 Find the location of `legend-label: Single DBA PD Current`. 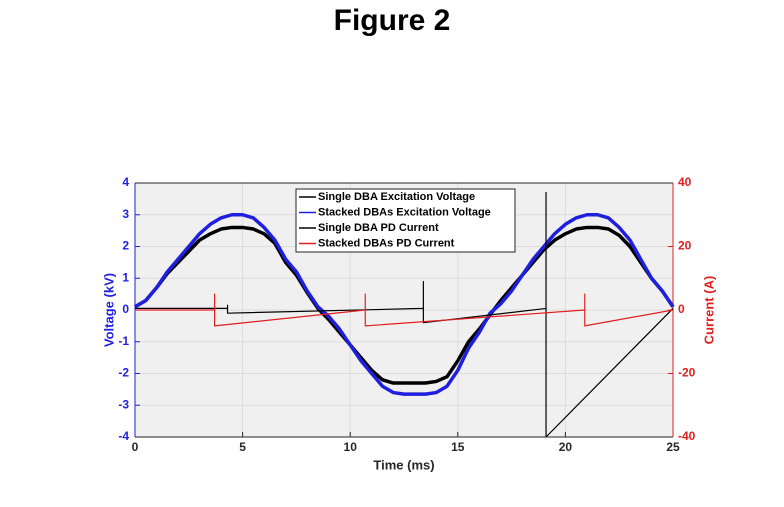

legend-label: Single DBA PD Current is located at coordinates (378, 228).